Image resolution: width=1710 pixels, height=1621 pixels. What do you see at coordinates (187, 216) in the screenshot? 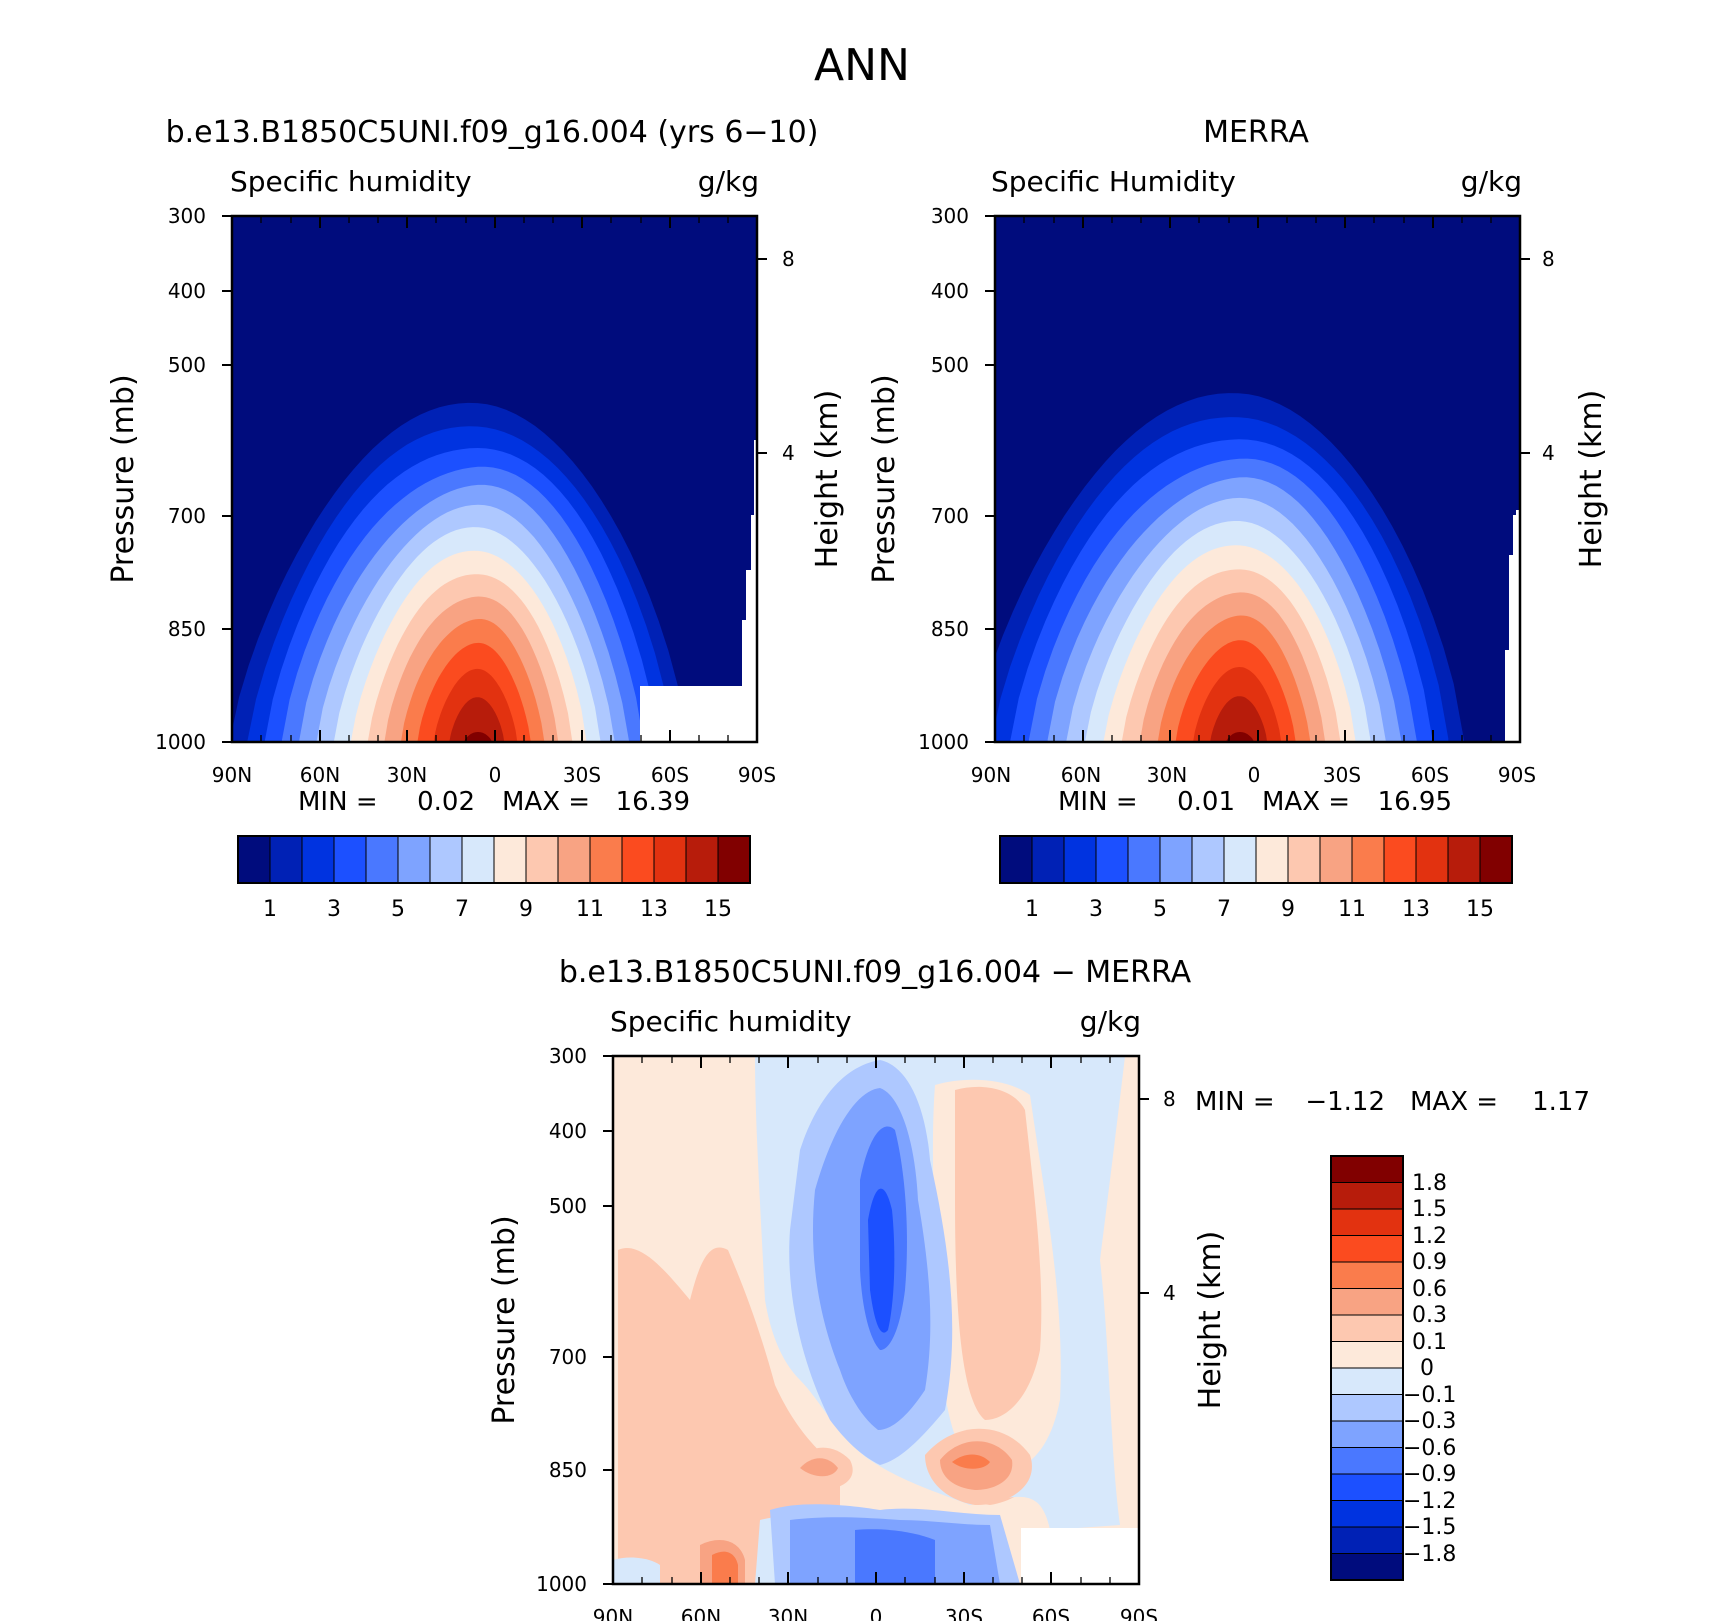
I see `panel-model-ytick: 300` at bounding box center [187, 216].